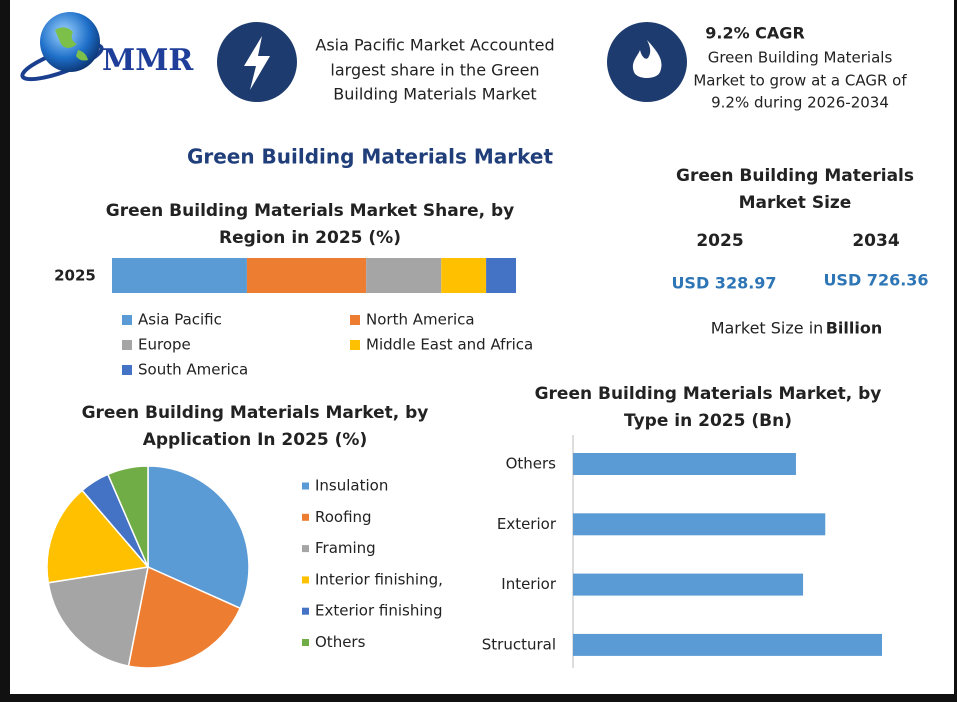 This screenshot has width=957, height=702. Describe the element at coordinates (434, 70) in the screenshot. I see `info-text: largest share in the Green` at that location.